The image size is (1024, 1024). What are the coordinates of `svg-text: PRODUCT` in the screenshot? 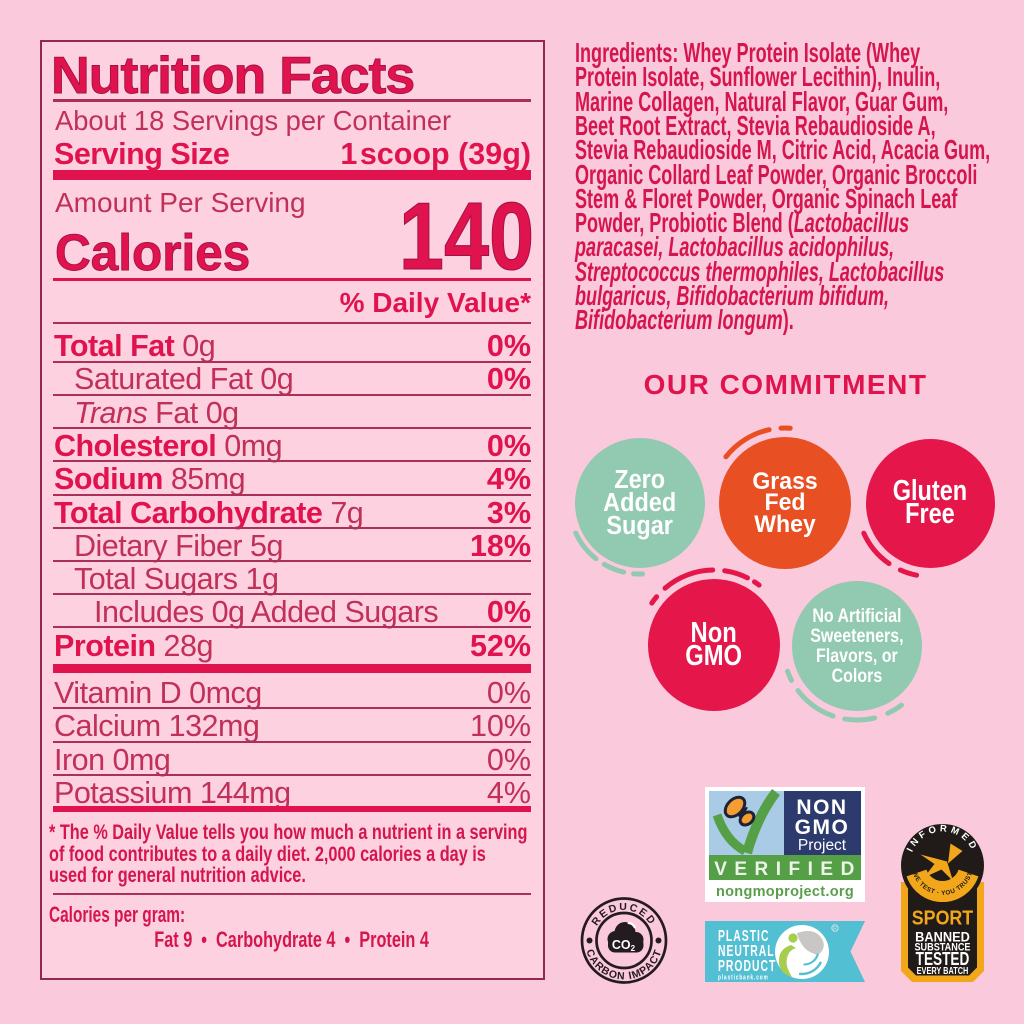 It's located at (747, 966).